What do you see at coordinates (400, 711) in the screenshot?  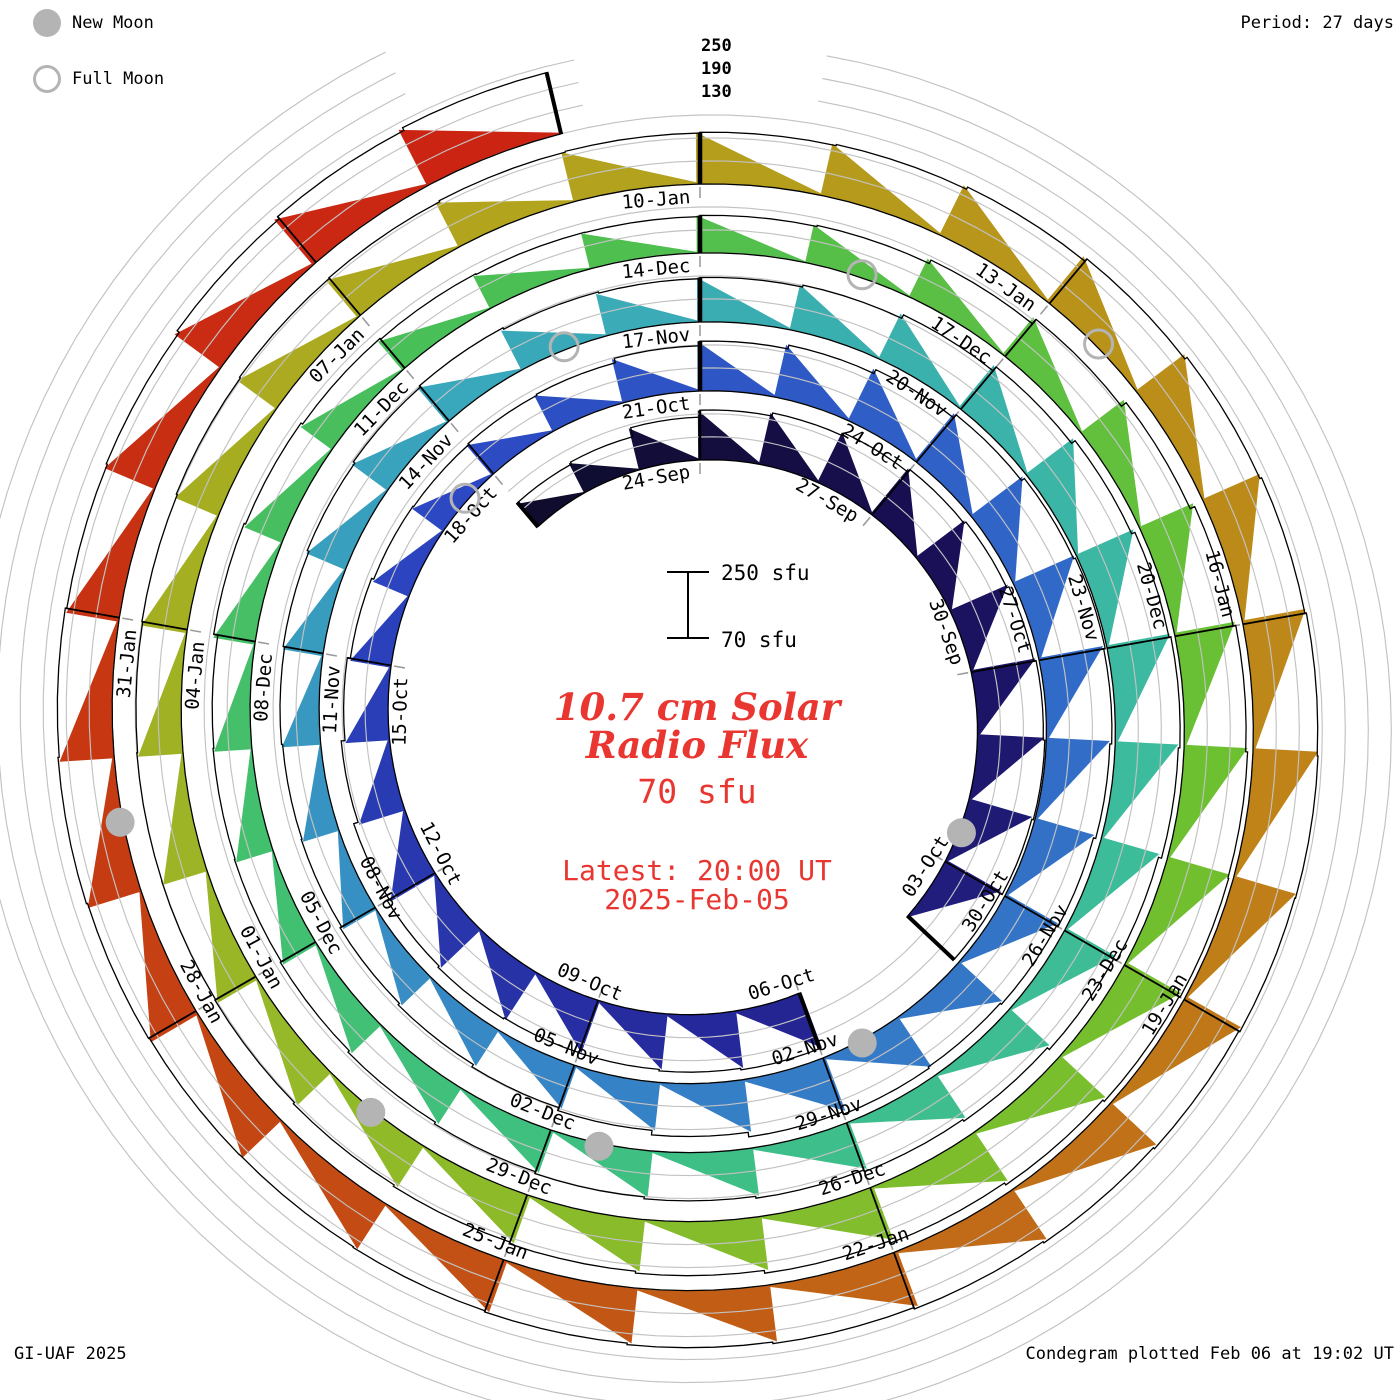 I see `date-tick-label: 15-Oct` at bounding box center [400, 711].